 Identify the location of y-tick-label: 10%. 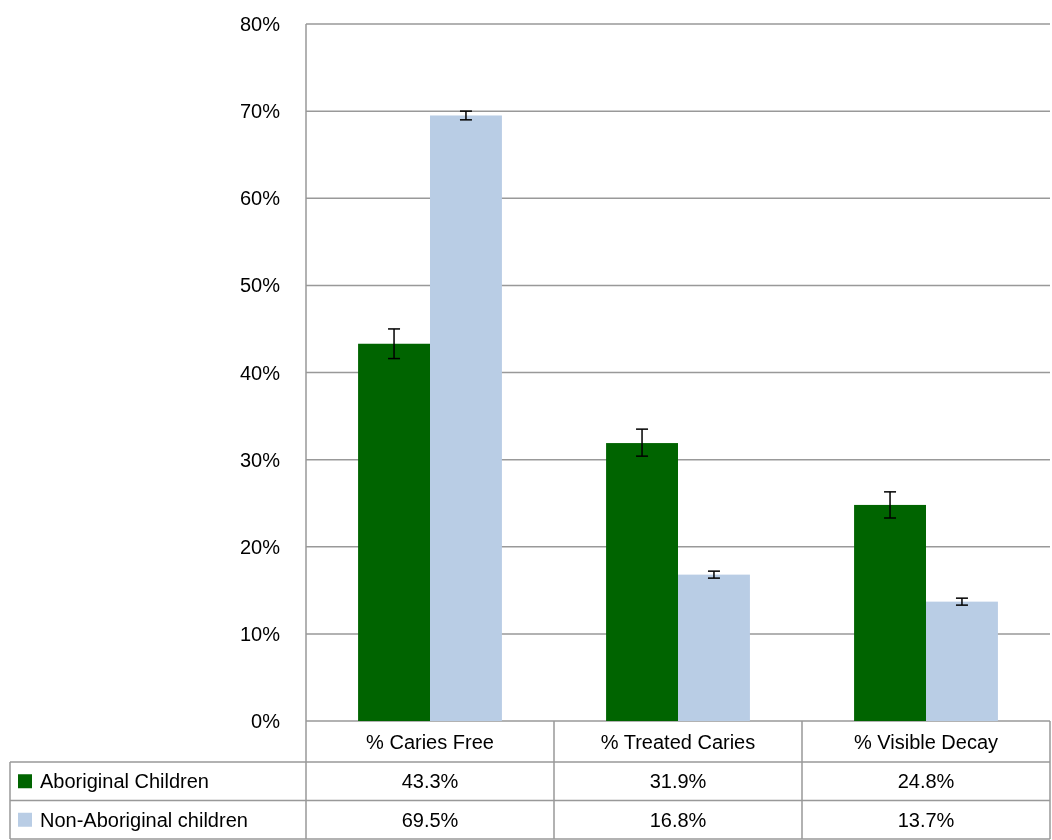
(260, 633).